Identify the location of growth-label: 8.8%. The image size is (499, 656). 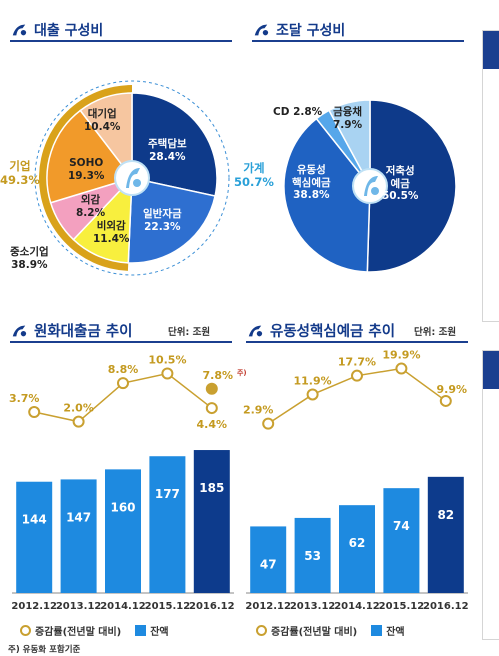
(123, 369).